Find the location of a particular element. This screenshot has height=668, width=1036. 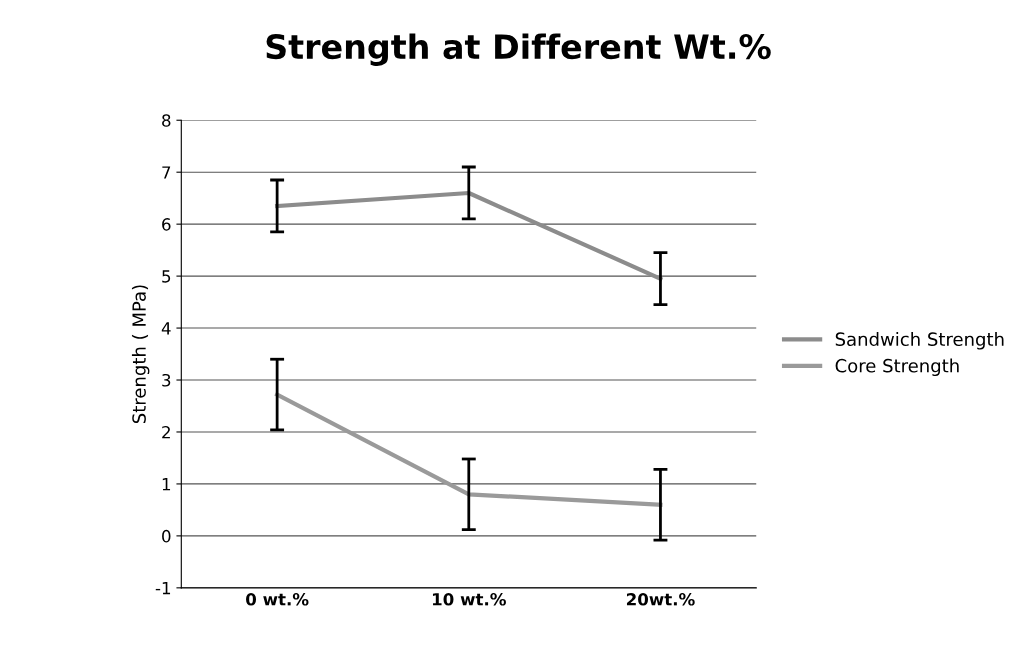

y-tick-label: 7 is located at coordinates (166, 172).